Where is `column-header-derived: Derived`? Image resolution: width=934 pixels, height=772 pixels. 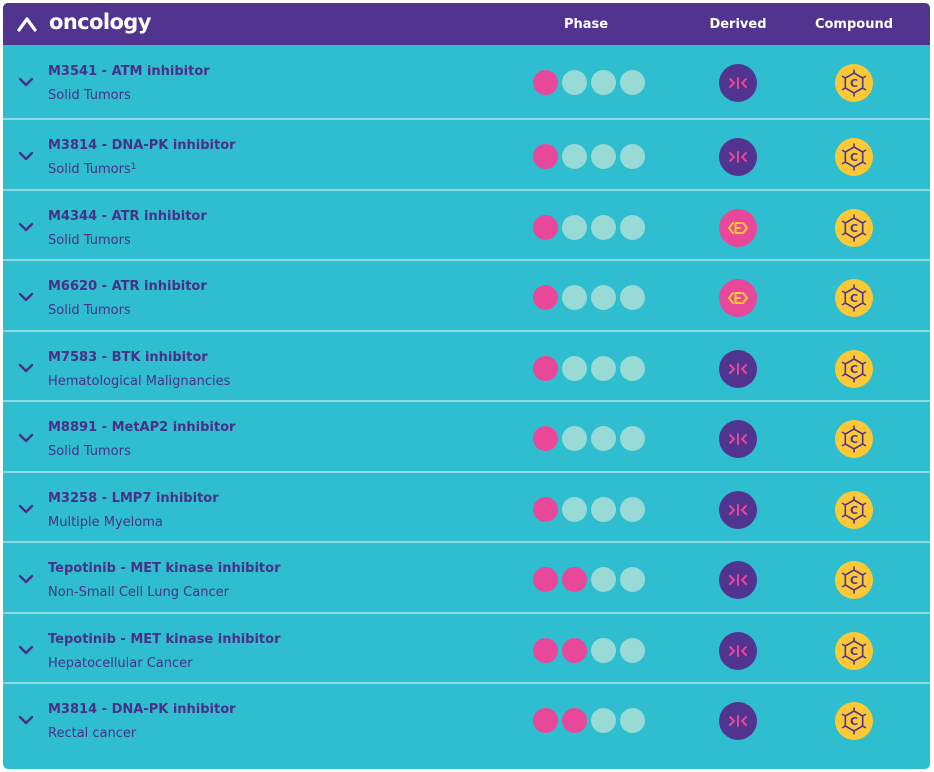 column-header-derived: Derived is located at coordinates (738, 24).